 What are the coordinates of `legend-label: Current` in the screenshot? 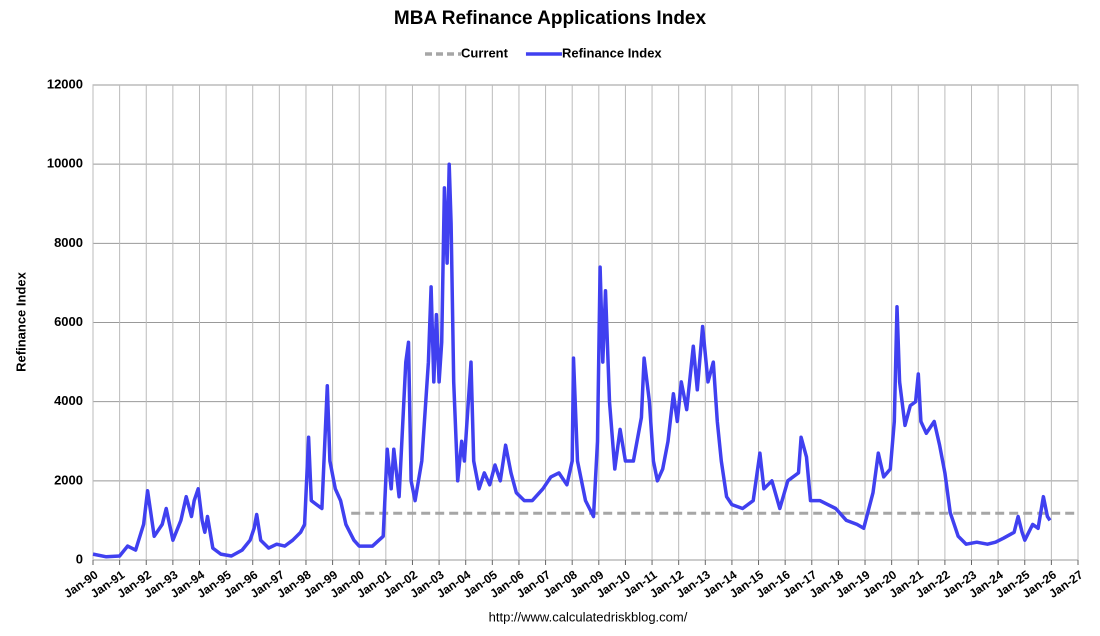 It's located at (485, 52).